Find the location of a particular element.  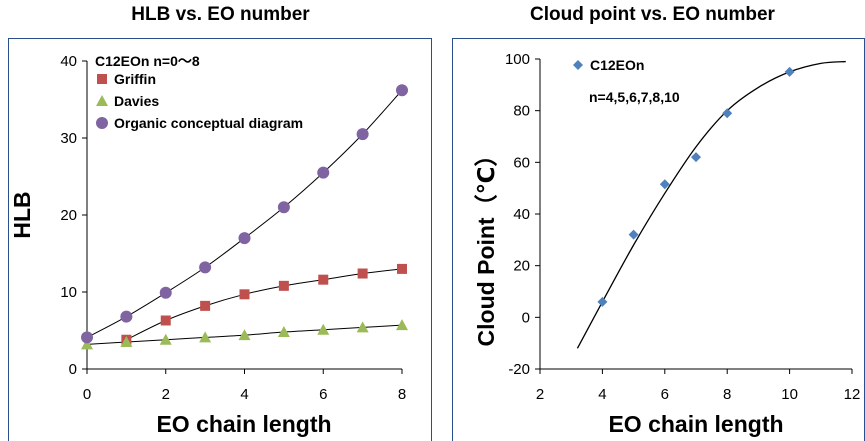

hlb-x-tick-label: 8 is located at coordinates (402, 394).